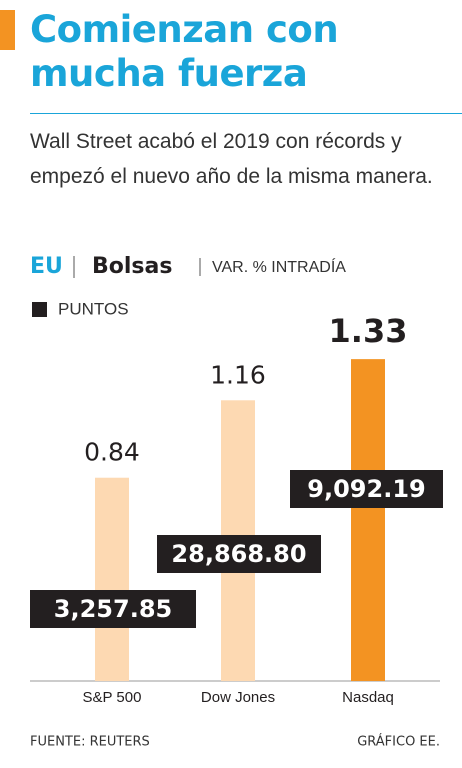 This screenshot has width=462, height=768. I want to click on points-label: 9,092.19, so click(366, 489).